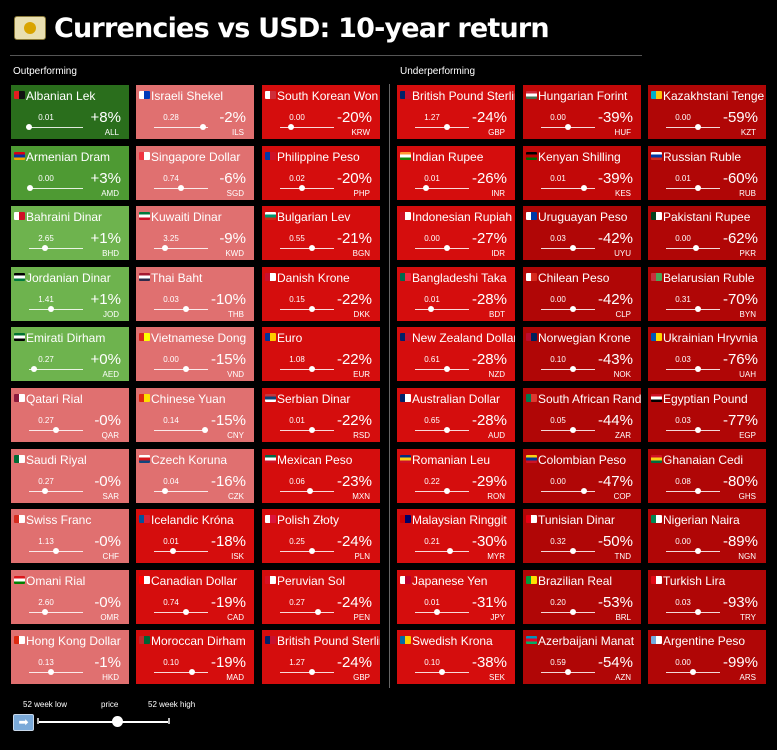  Describe the element at coordinates (456, 536) in the screenshot. I see `currency-tile: Malaysian Ringgit 0.21 -30% MYR` at that location.